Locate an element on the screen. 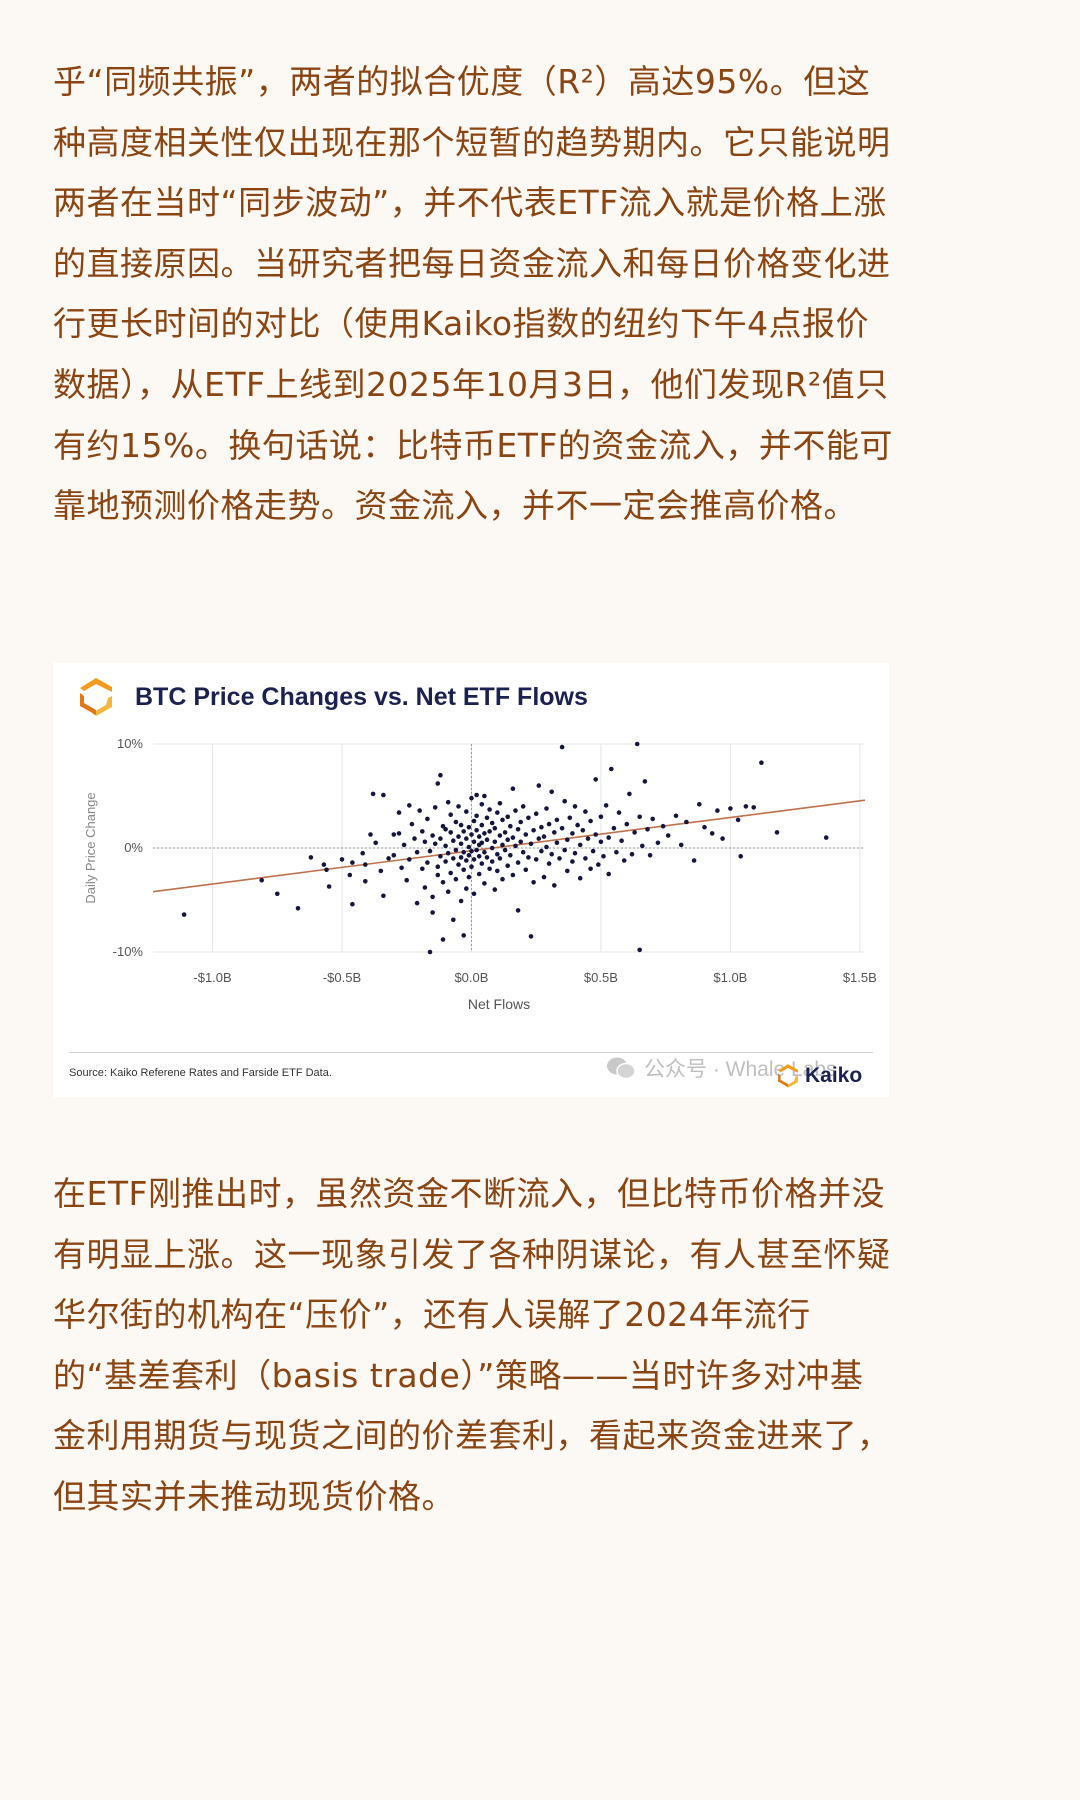  y-tick-label: -10% is located at coordinates (128, 951).